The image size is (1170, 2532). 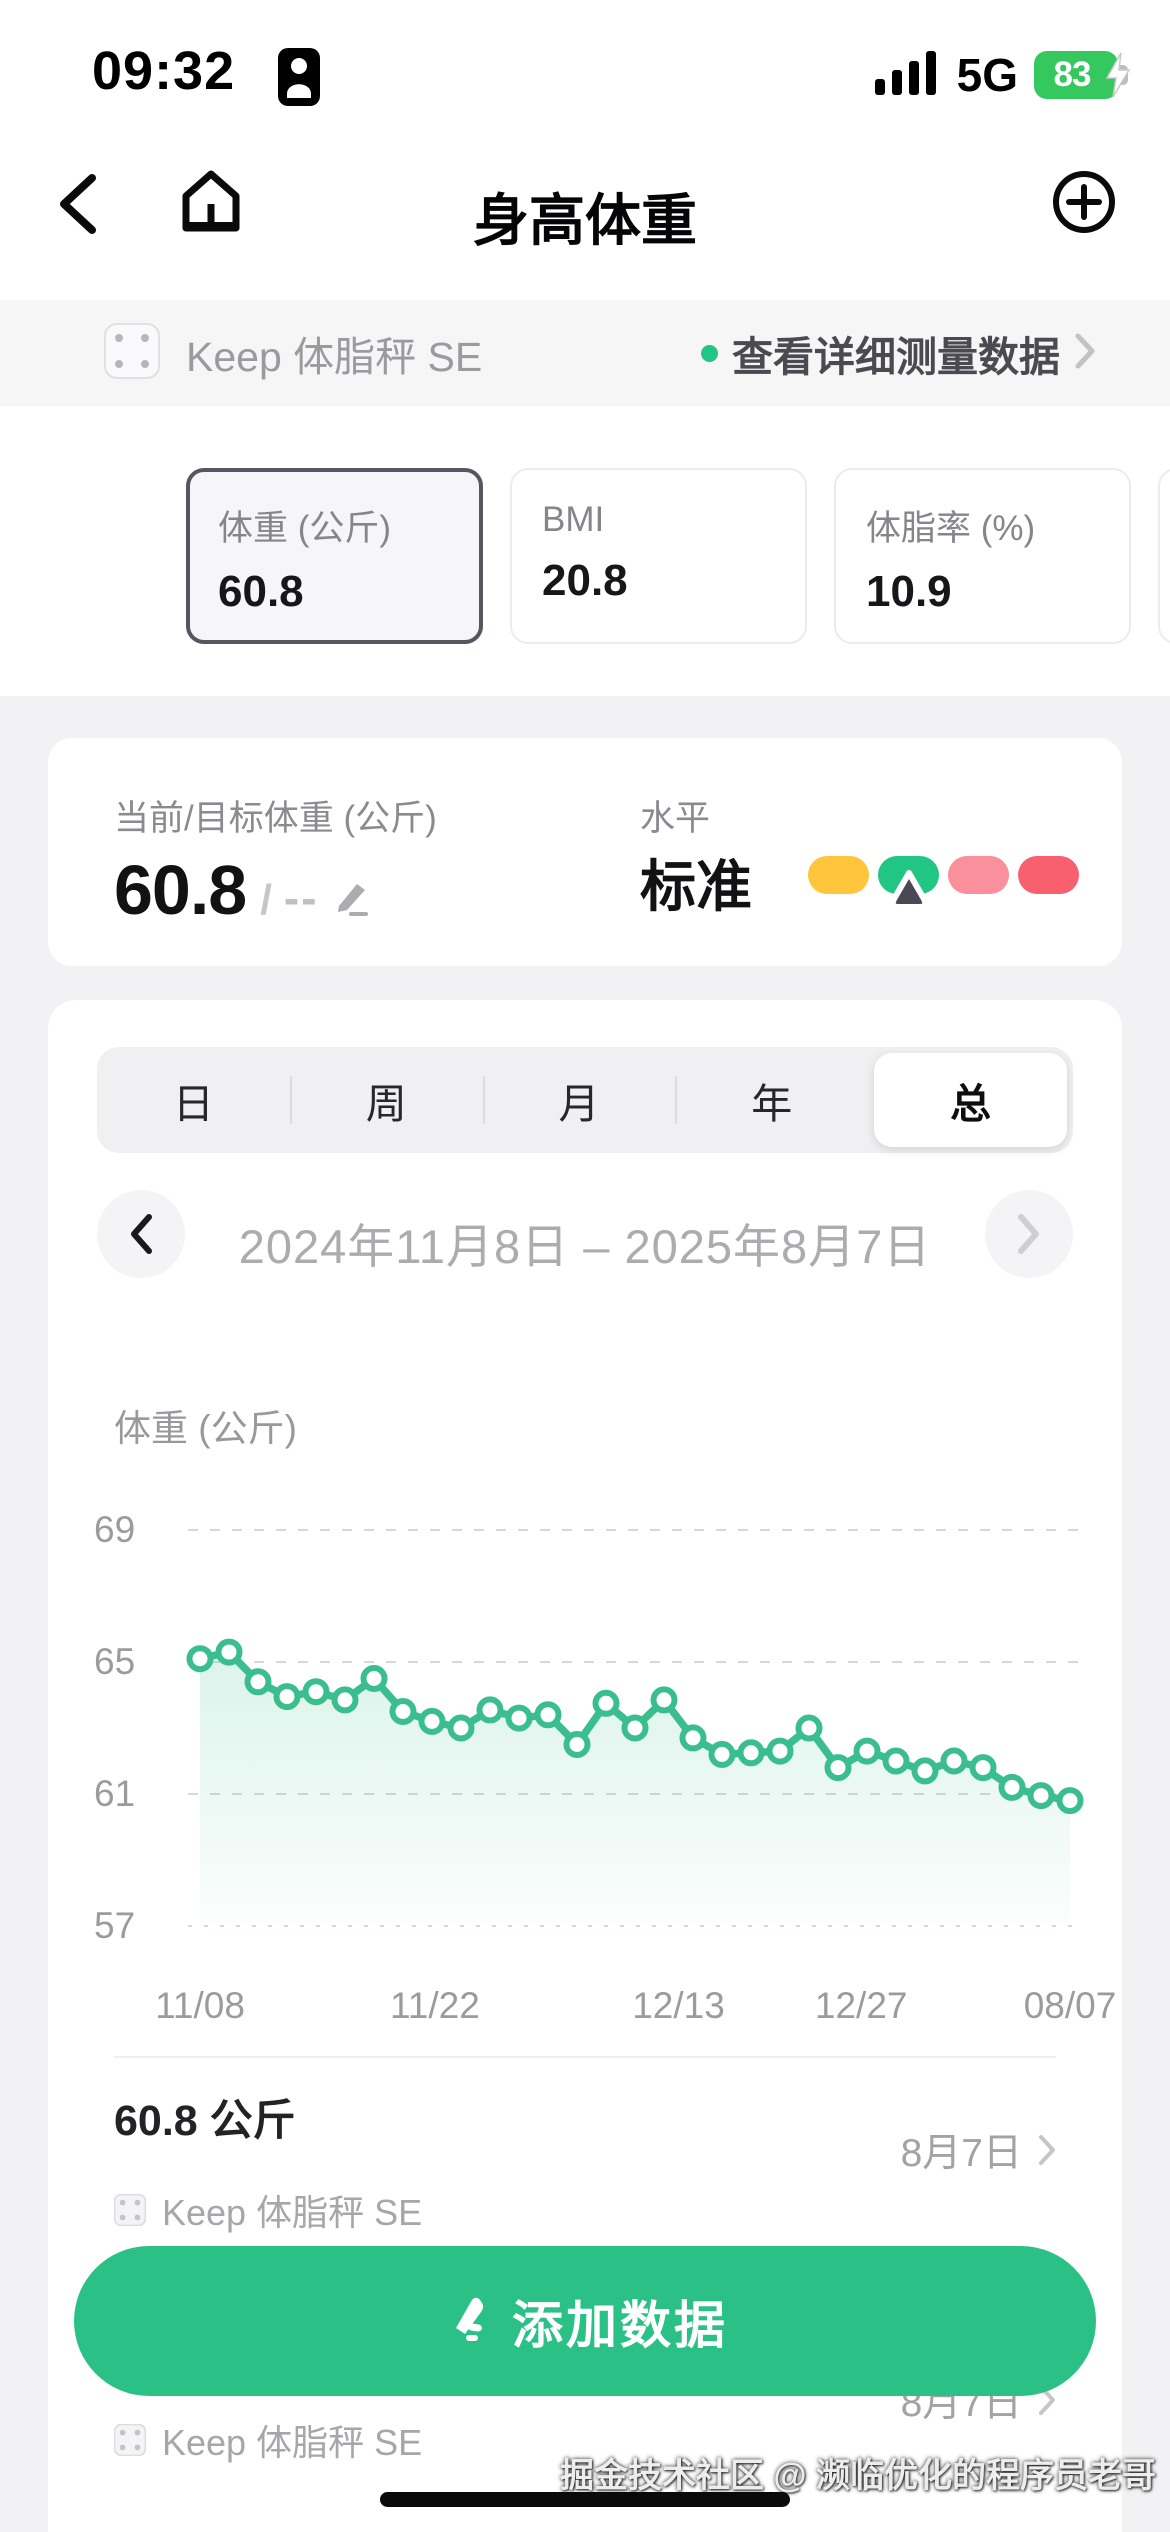 What do you see at coordinates (1084, 202) in the screenshot?
I see `add-entry-button` at bounding box center [1084, 202].